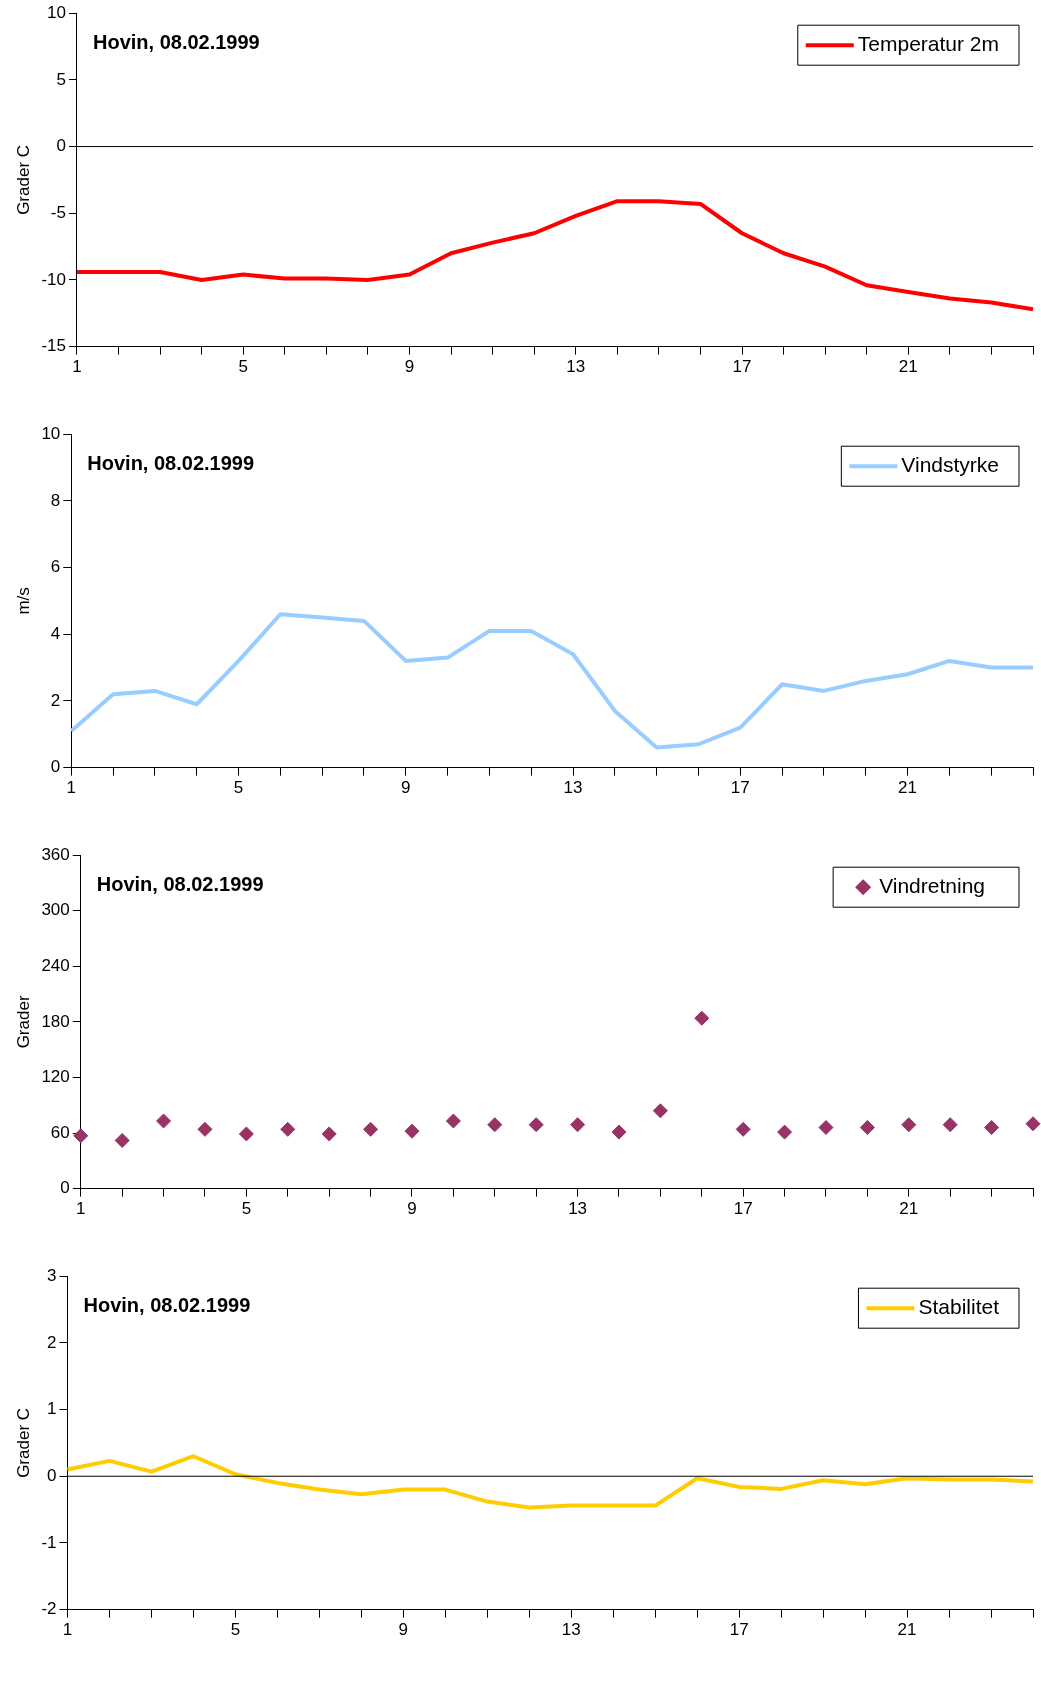  Describe the element at coordinates (55, 1077) in the screenshot. I see `y-tick-label: 120` at that location.